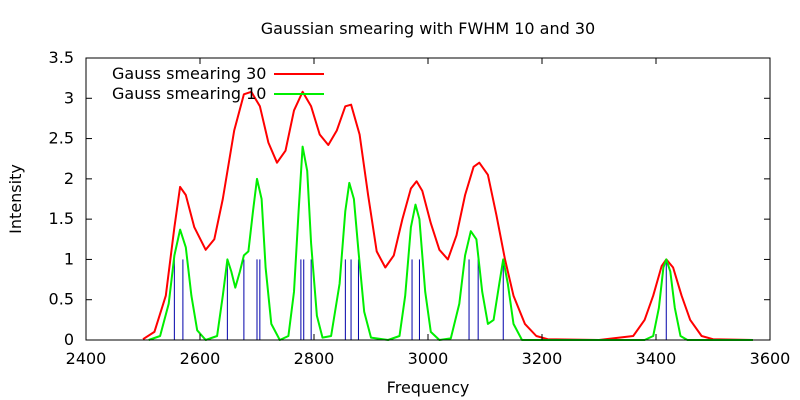 This screenshot has height=400, width=800. I want to click on y-tick-label: 1.5, so click(61, 218).